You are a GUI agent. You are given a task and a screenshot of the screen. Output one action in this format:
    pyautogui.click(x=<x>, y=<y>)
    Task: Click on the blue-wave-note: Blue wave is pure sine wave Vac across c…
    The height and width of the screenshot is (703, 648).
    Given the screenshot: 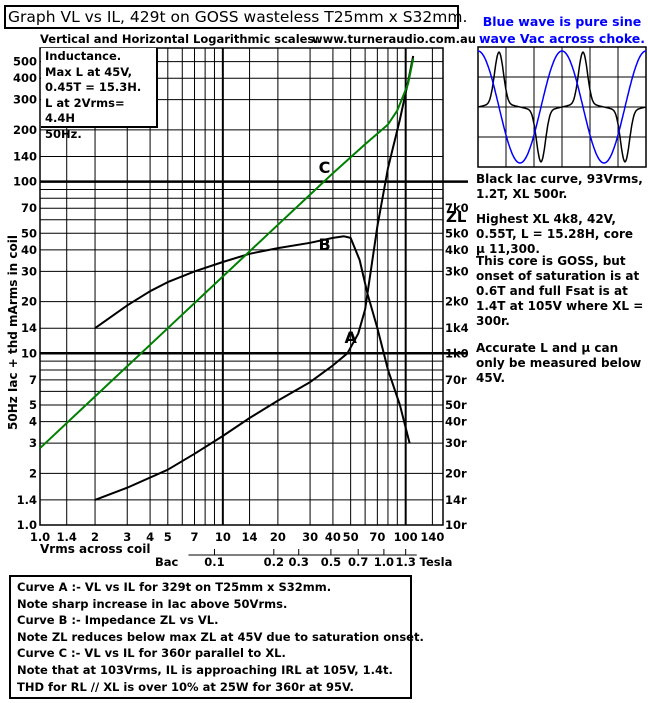 What is the action you would take?
    pyautogui.click(x=562, y=30)
    